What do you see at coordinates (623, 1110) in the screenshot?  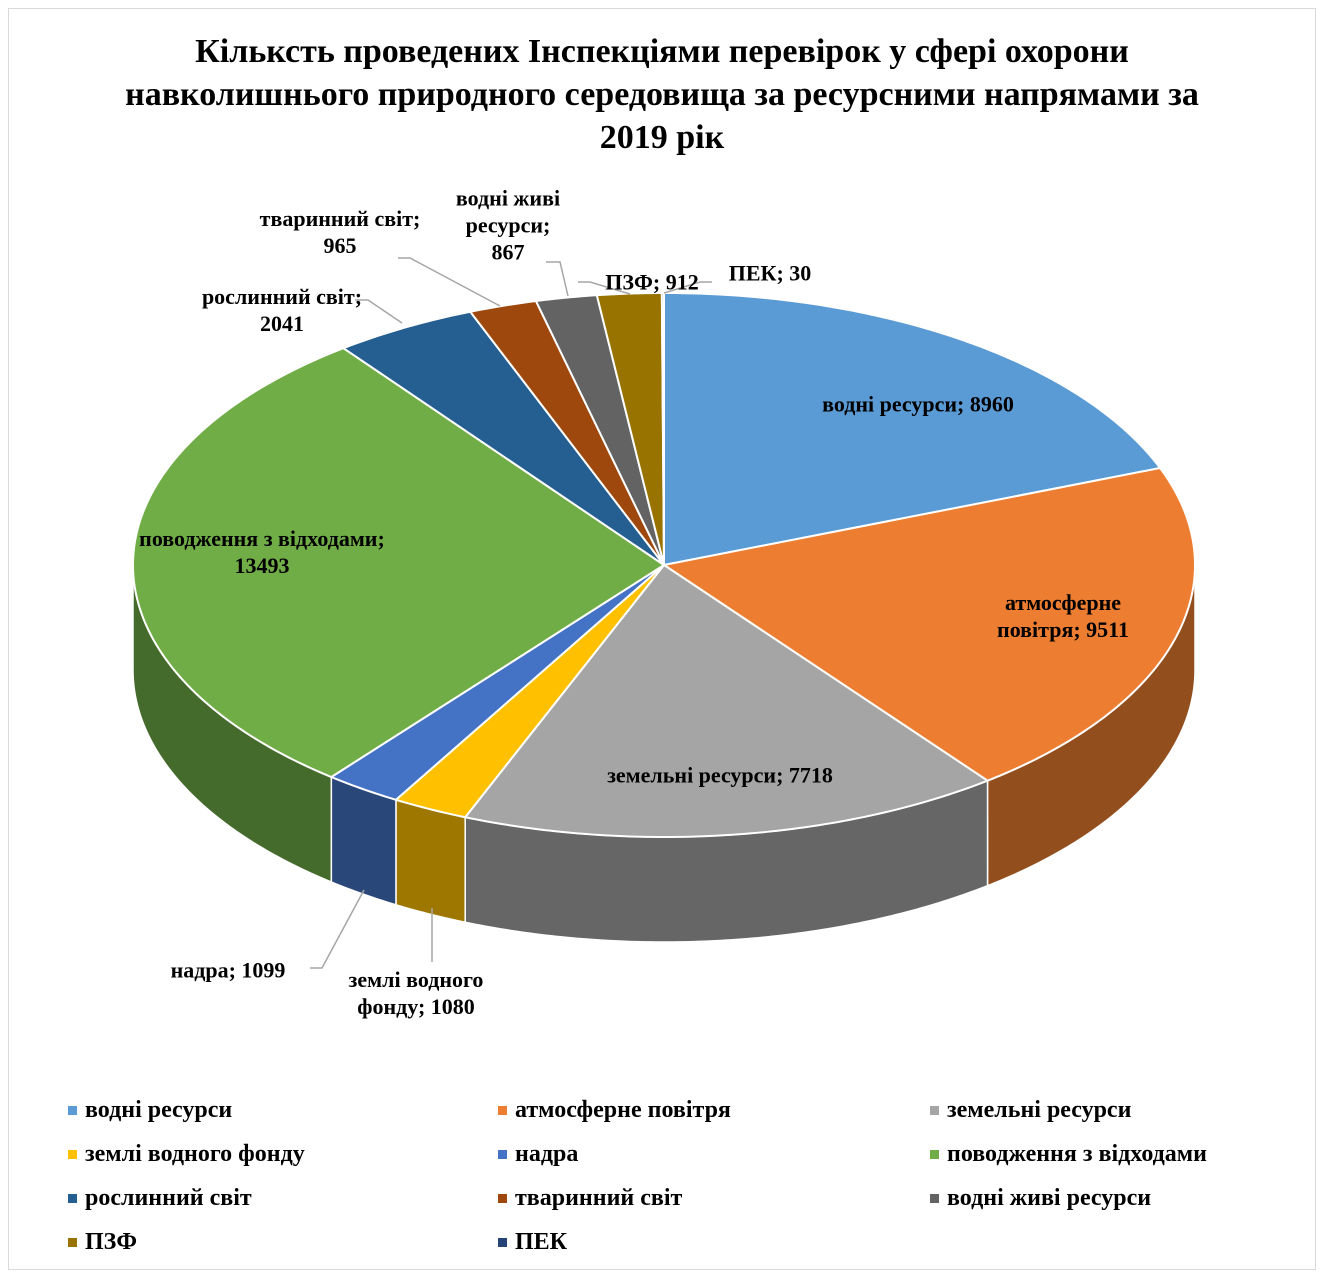 I see `legend-label: атмосферне повітря` at bounding box center [623, 1110].